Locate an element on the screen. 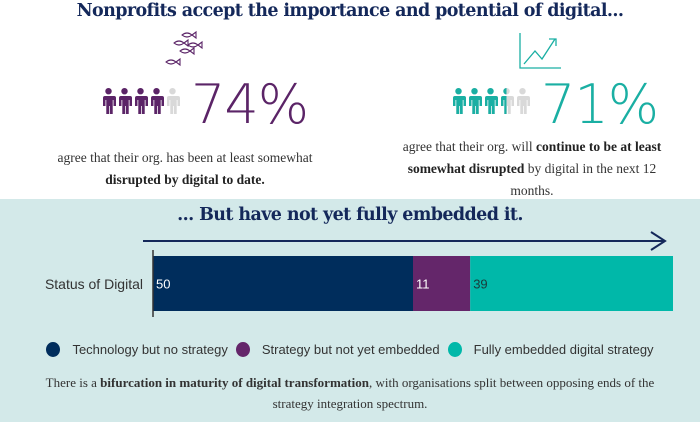 The height and width of the screenshot is (422, 700). legend-label: Fully embedded digital strategy is located at coordinates (563, 349).